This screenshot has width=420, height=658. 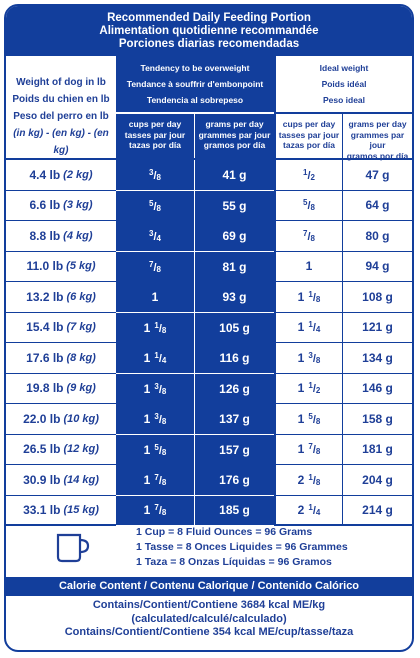 I want to click on overweight-header-es: Tendencia al sobrepeso, so click(x=195, y=100).